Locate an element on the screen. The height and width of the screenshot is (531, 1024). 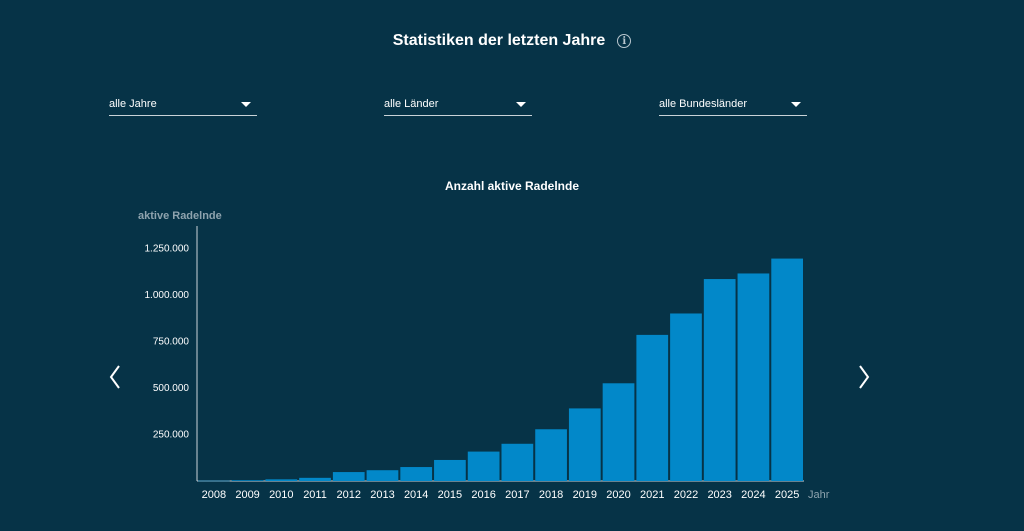
x-tick-label: 2021 is located at coordinates (652, 495).